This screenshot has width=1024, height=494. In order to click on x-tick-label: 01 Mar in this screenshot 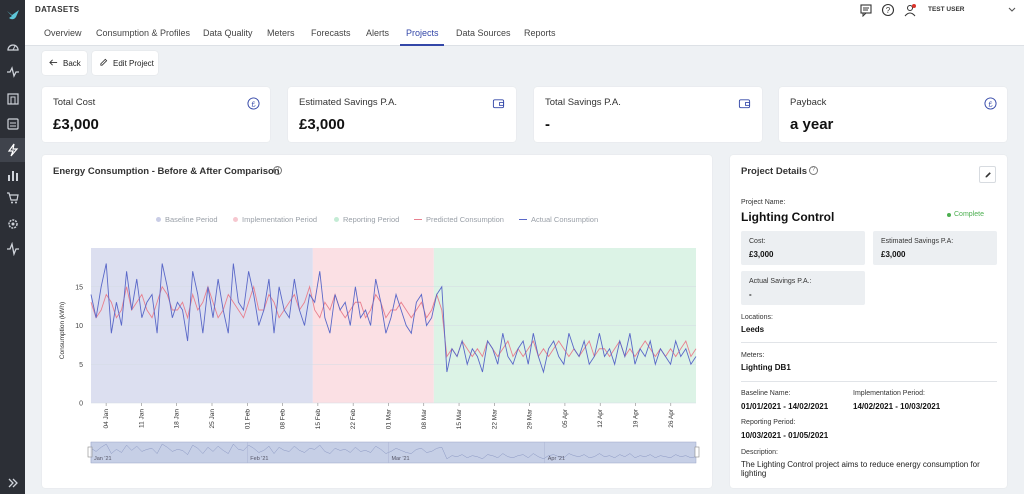, I will do `click(388, 418)`.